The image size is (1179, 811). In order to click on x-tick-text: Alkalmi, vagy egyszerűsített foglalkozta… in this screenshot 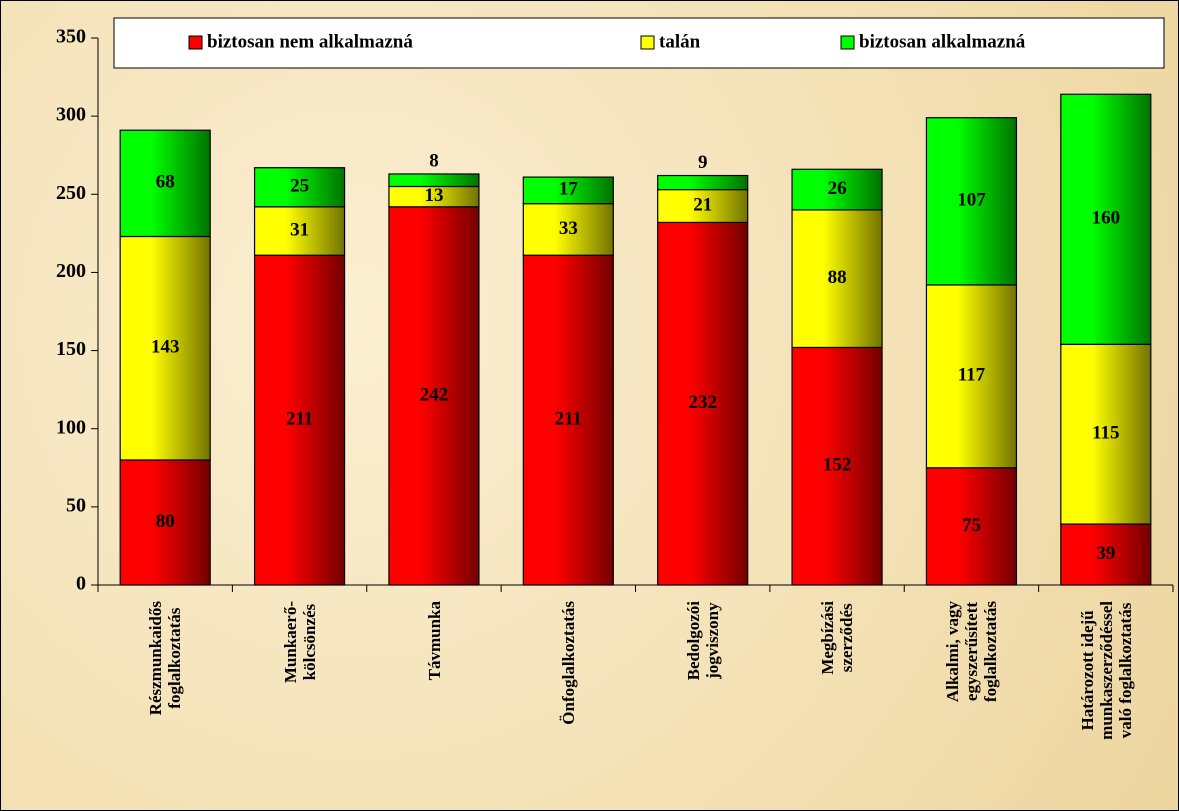, I will do `click(971, 652)`.